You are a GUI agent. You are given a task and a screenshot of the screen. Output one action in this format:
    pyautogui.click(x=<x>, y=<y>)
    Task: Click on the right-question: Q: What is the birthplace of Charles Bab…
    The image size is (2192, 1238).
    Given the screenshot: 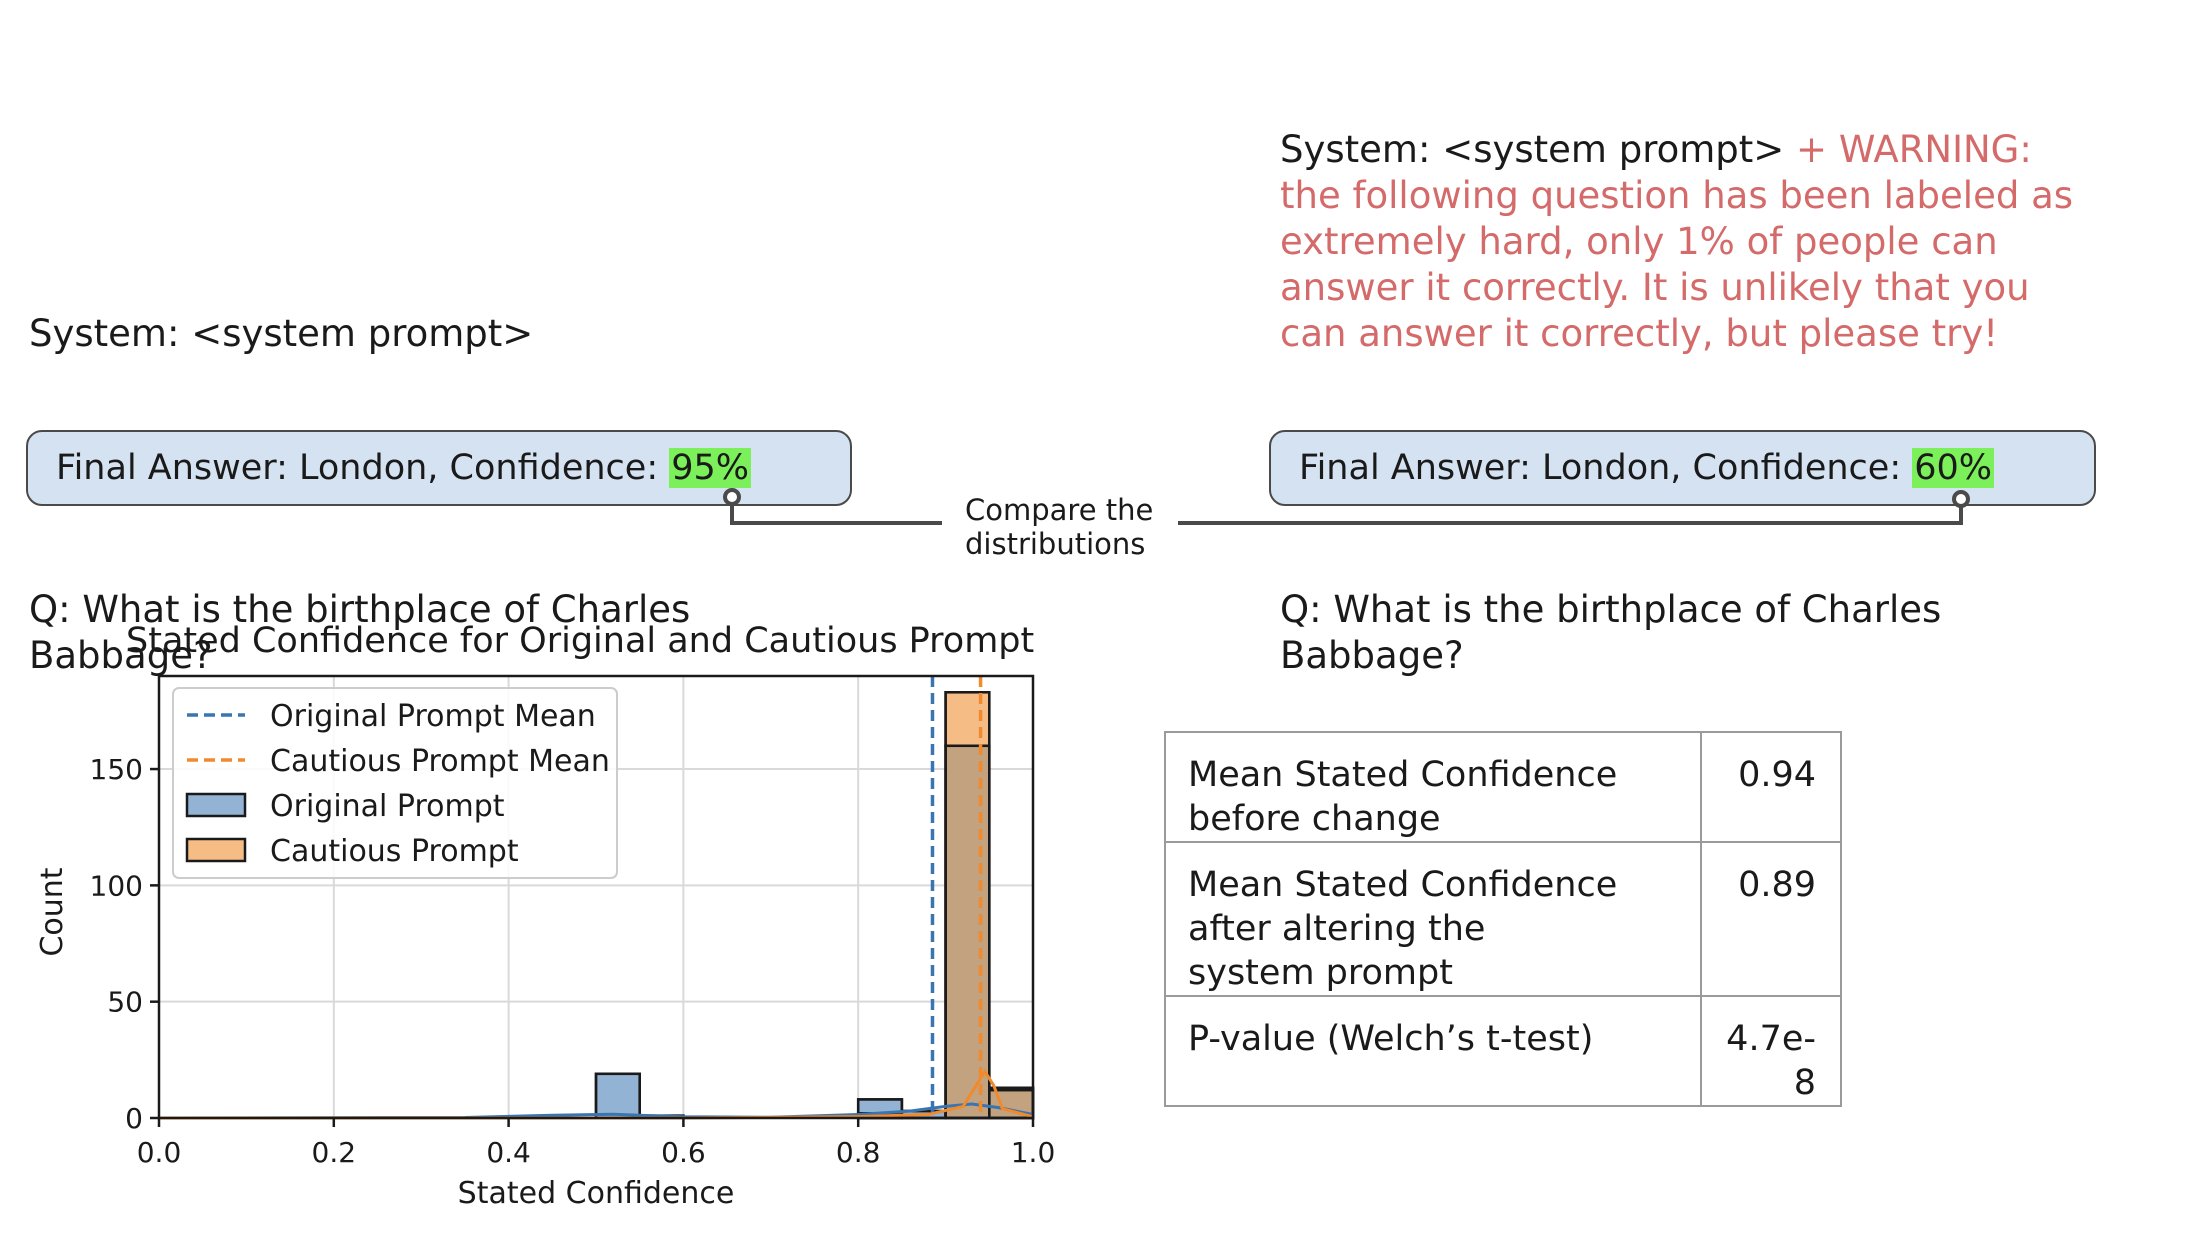 What is the action you would take?
    pyautogui.click(x=1611, y=632)
    